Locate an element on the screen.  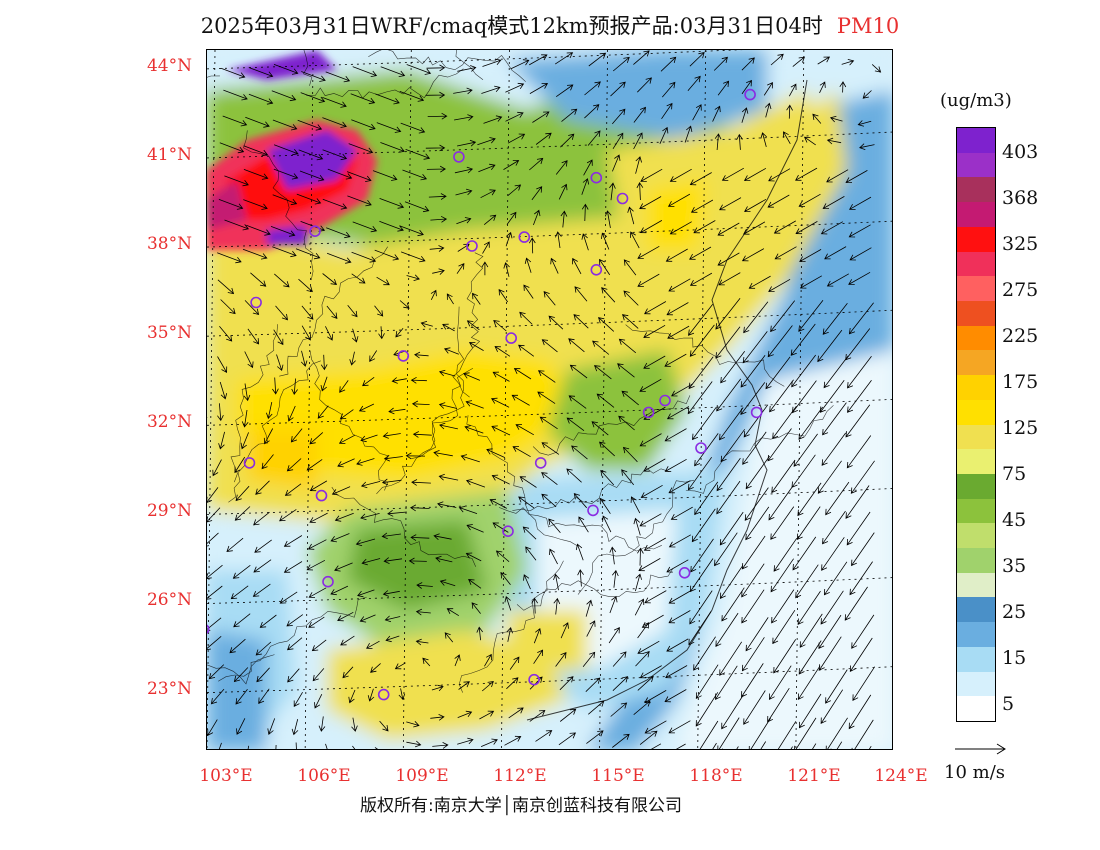
lat-label-26: 26°N is located at coordinates (169, 600).